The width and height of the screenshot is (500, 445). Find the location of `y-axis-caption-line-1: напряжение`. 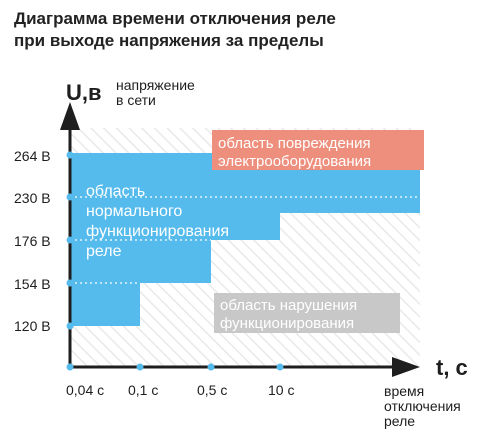

y-axis-caption-line-1: напряжение is located at coordinates (155, 85).